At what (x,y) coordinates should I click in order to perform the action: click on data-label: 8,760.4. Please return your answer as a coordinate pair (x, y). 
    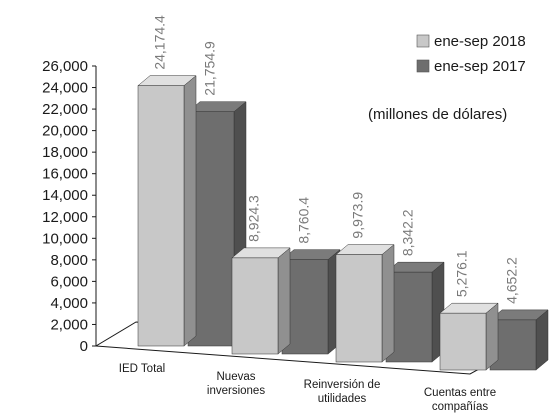
    Looking at the image, I should click on (304, 220).